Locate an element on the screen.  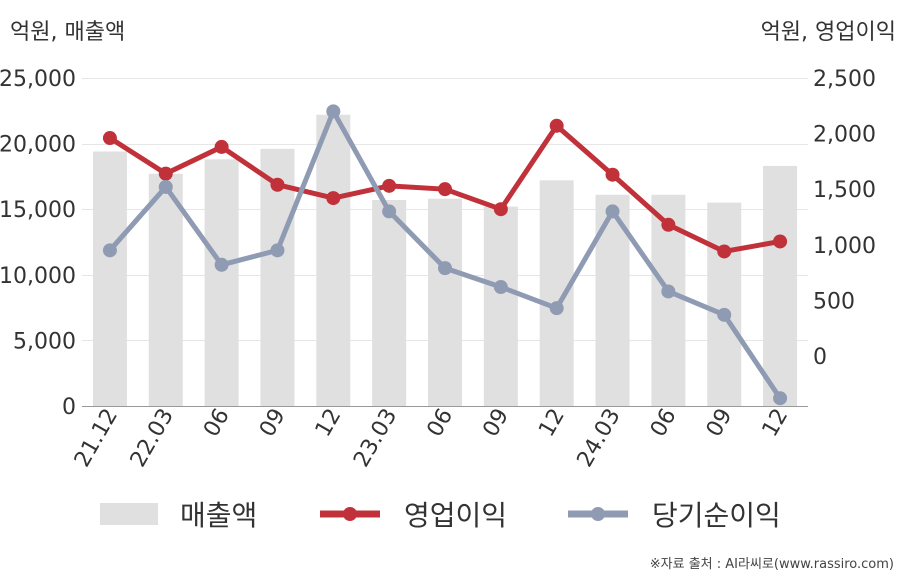
legend-item-net-income: 당기순이익 is located at coordinates (673, 514).